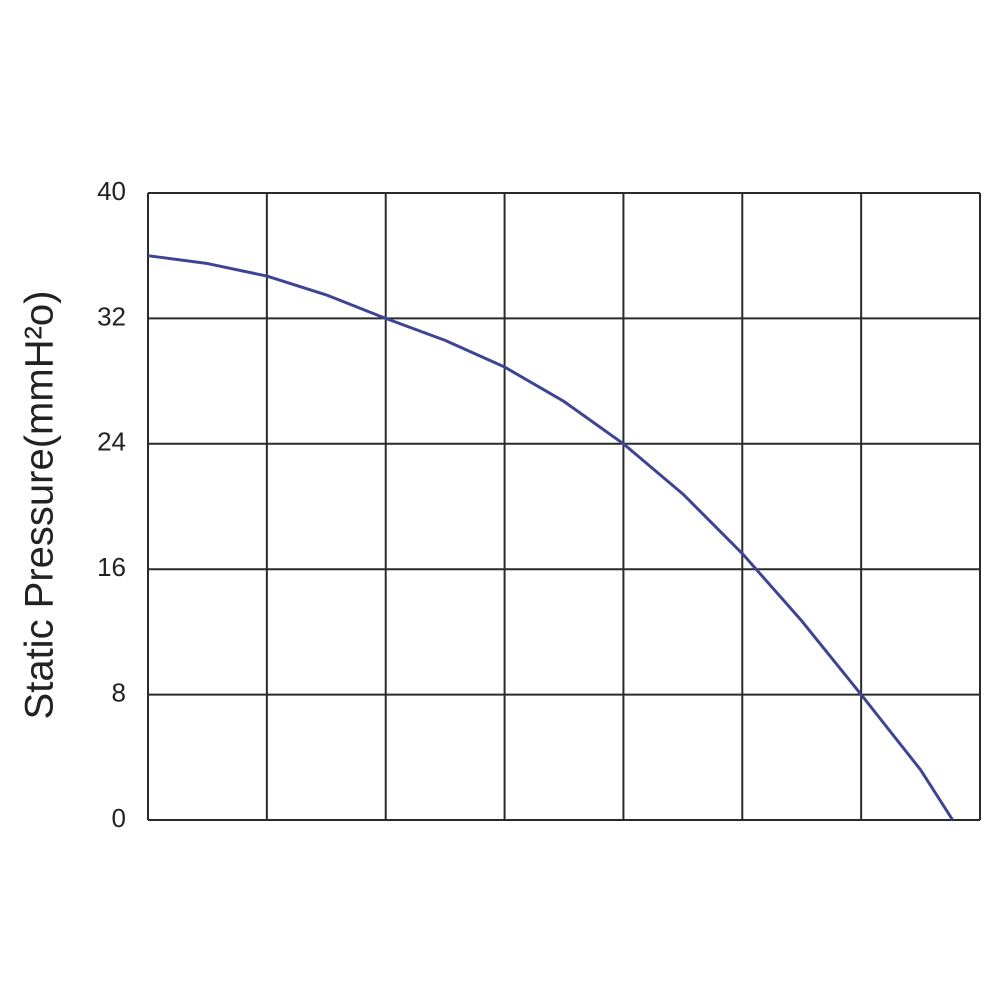  What do you see at coordinates (119, 692) in the screenshot?
I see `y-tick-label: 8` at bounding box center [119, 692].